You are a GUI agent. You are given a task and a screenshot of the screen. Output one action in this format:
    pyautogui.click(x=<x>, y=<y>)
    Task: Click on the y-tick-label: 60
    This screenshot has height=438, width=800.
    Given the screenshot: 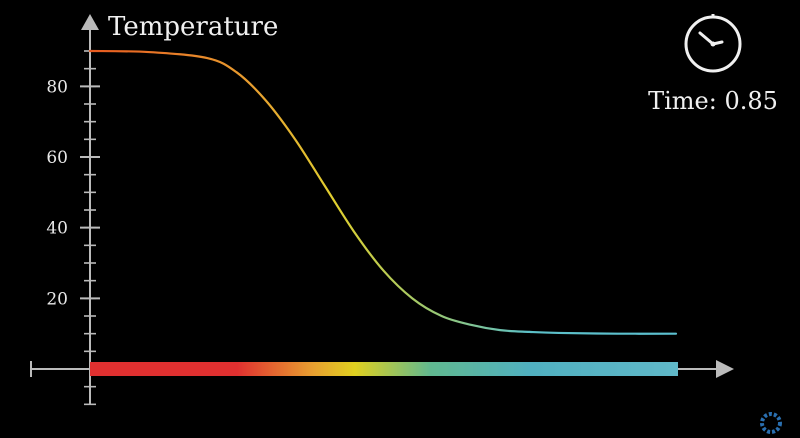 What is the action you would take?
    pyautogui.click(x=57, y=158)
    